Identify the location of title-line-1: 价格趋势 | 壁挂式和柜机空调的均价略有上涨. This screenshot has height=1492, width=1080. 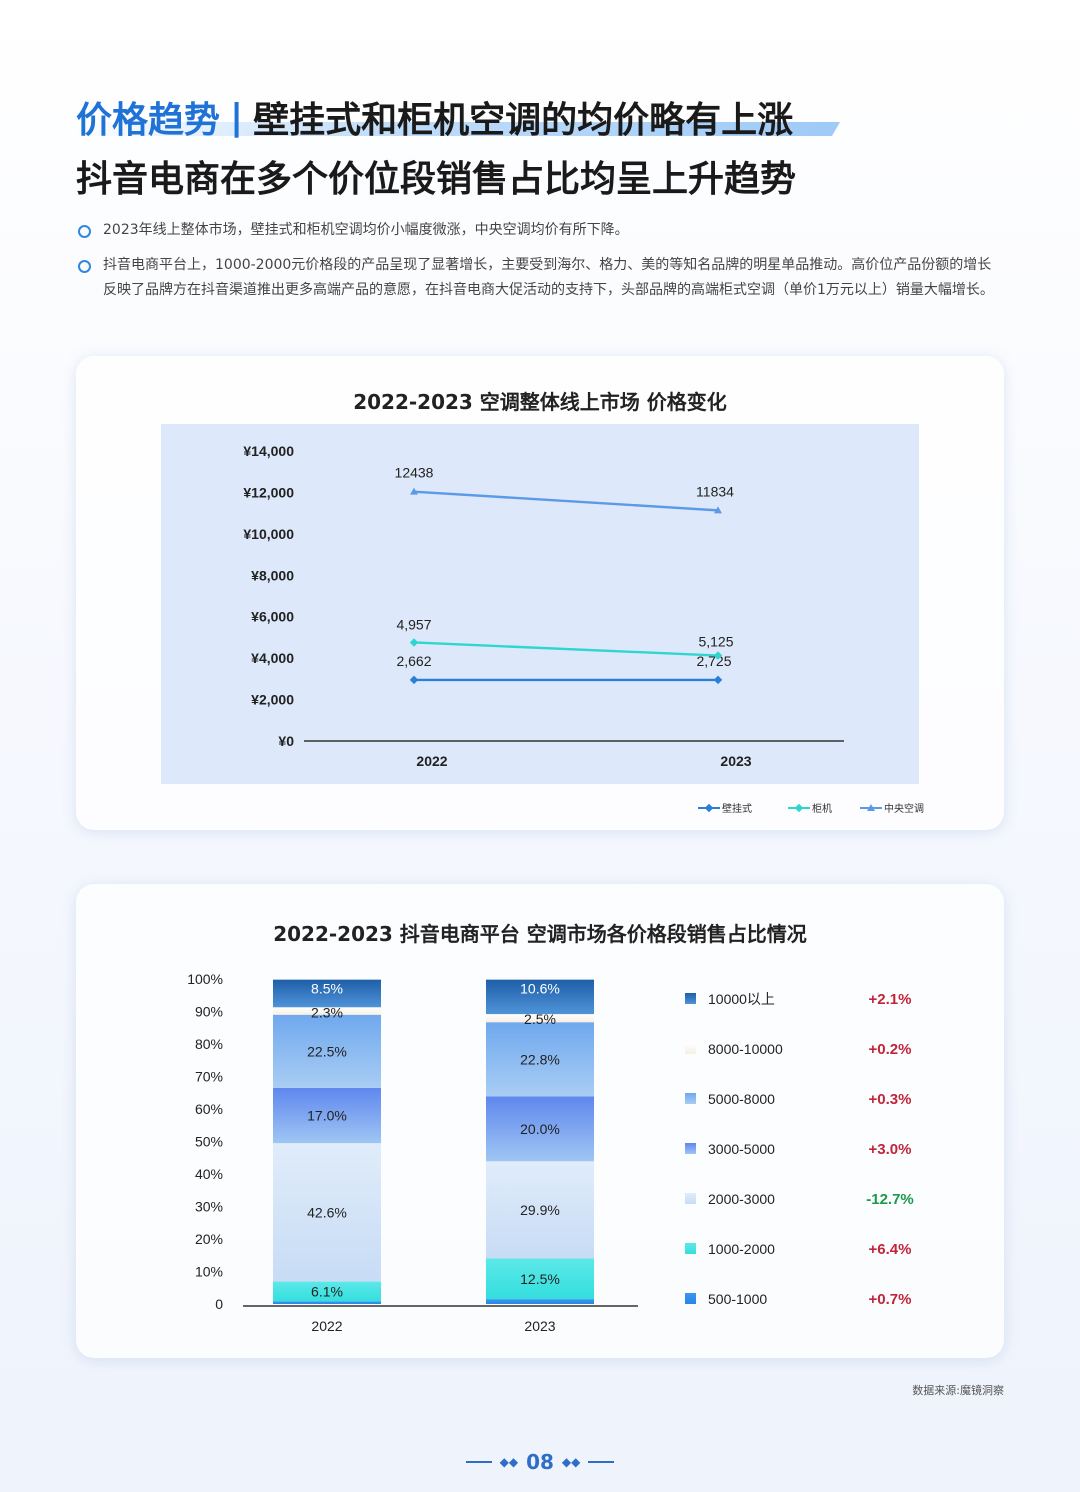
(543, 117).